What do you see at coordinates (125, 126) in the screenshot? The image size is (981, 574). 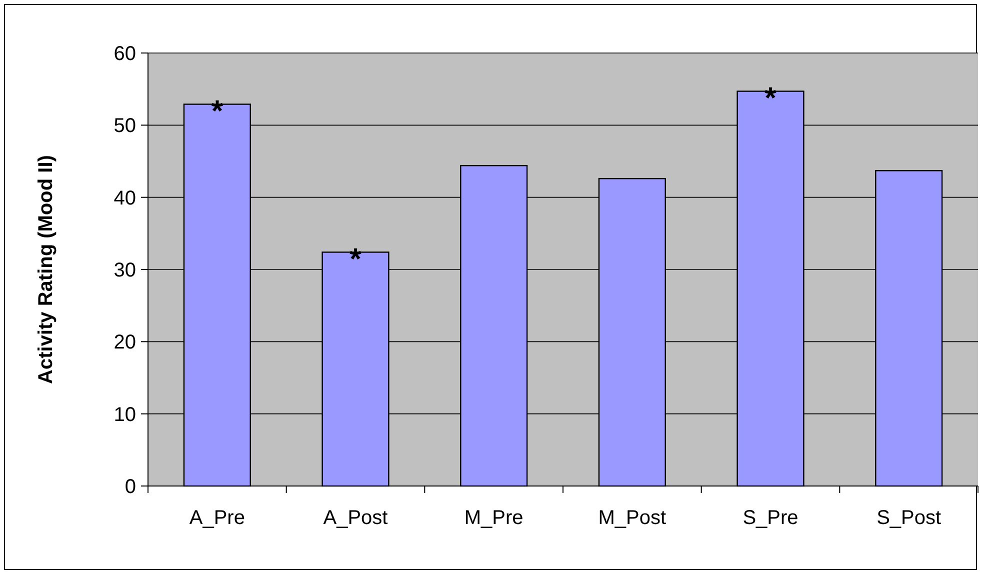 I see `y-tick-label: 50` at bounding box center [125, 126].